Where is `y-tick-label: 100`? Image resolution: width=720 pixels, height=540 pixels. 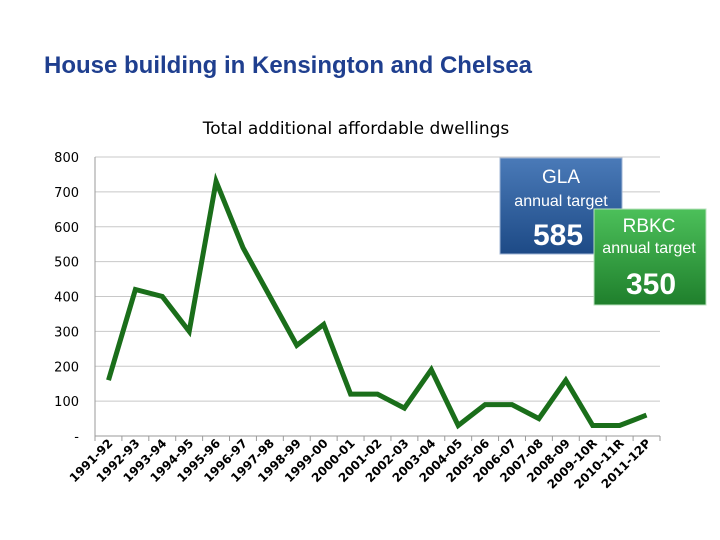
y-tick-label: 100 is located at coordinates (66, 402).